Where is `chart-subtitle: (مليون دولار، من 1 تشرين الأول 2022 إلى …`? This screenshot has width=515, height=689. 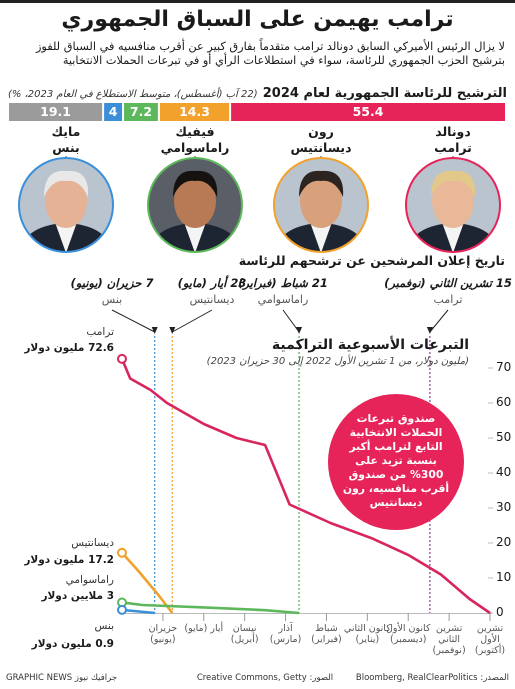
chart-subtitle: (مليون دولار، من 1 تشرين الأول 2022 إلى … is located at coordinates (337, 361).